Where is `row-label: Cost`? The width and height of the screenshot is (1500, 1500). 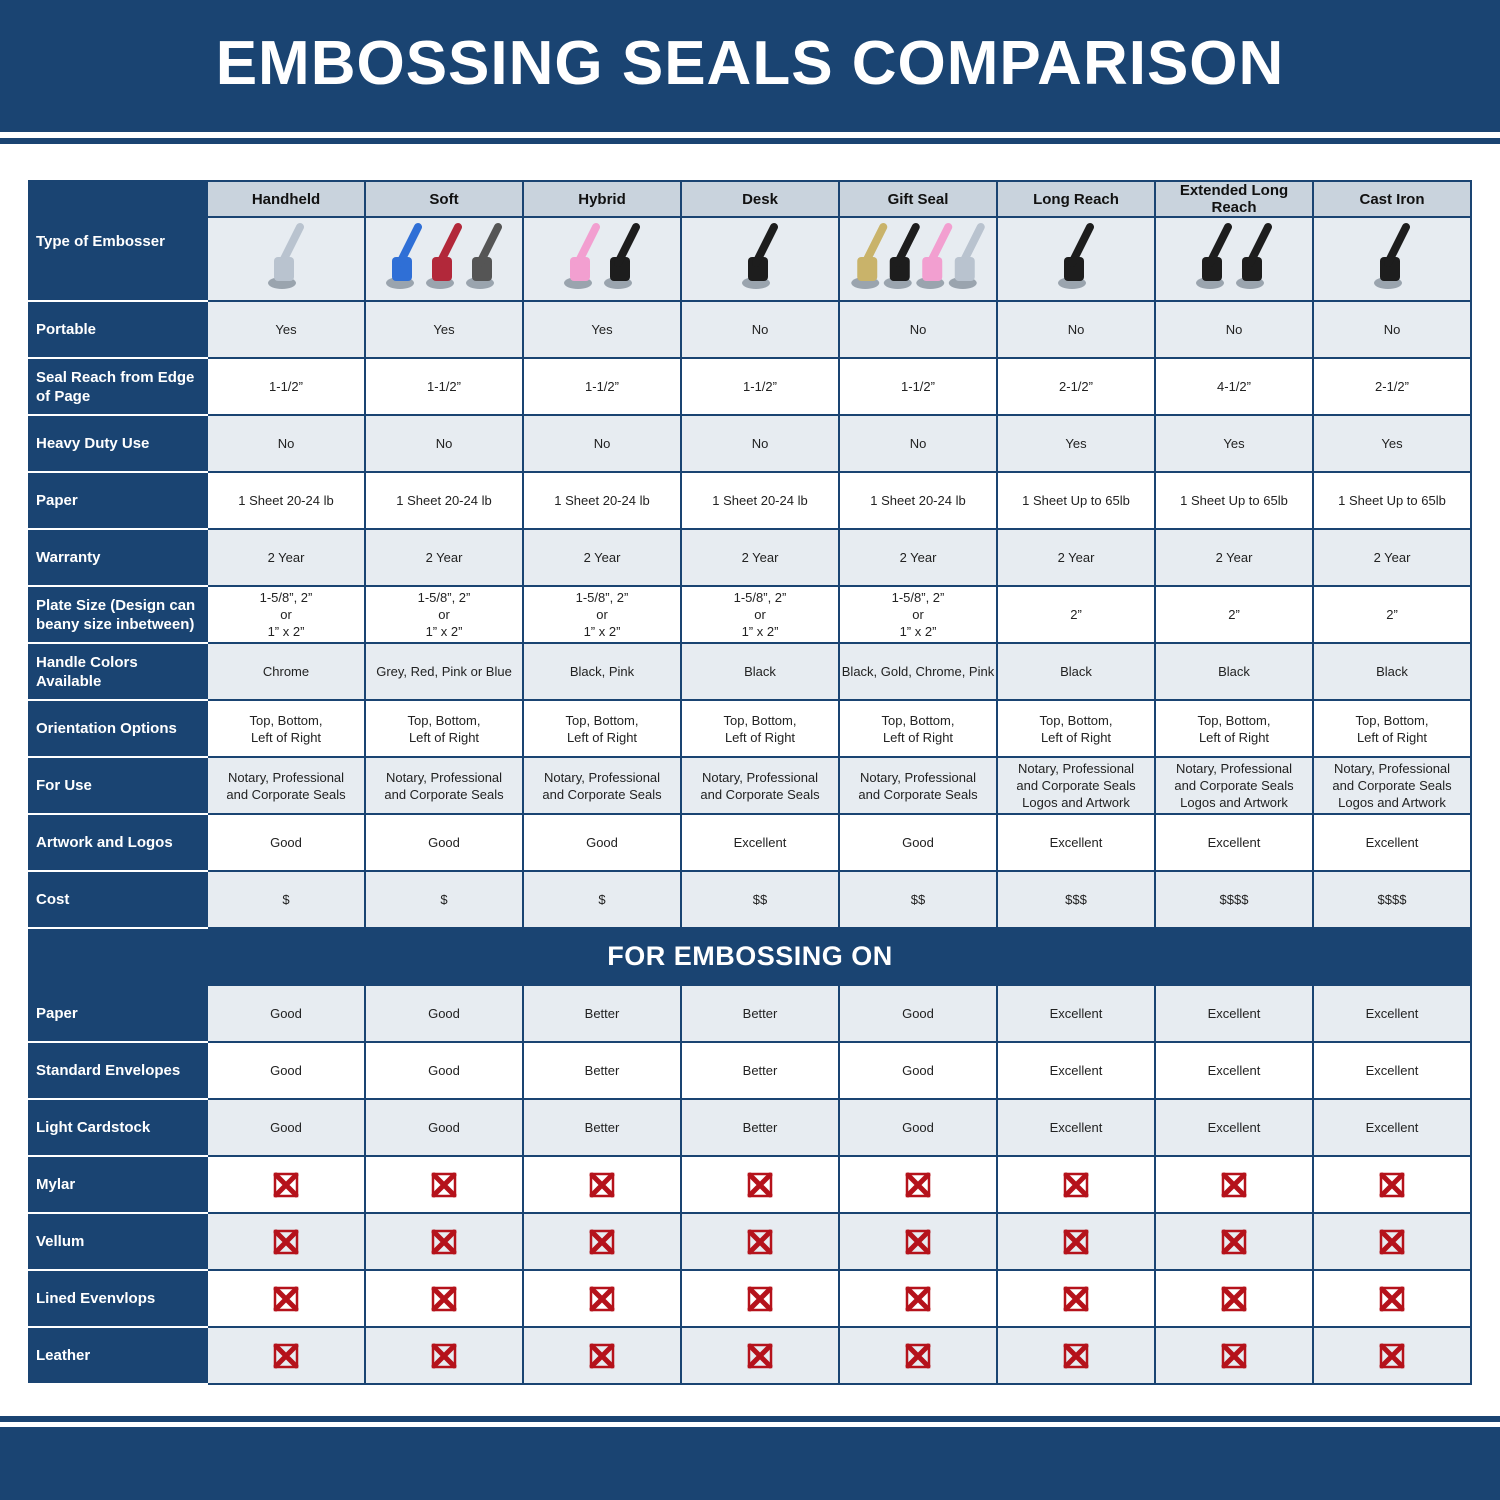
row-label: Cost is located at coordinates (118, 899).